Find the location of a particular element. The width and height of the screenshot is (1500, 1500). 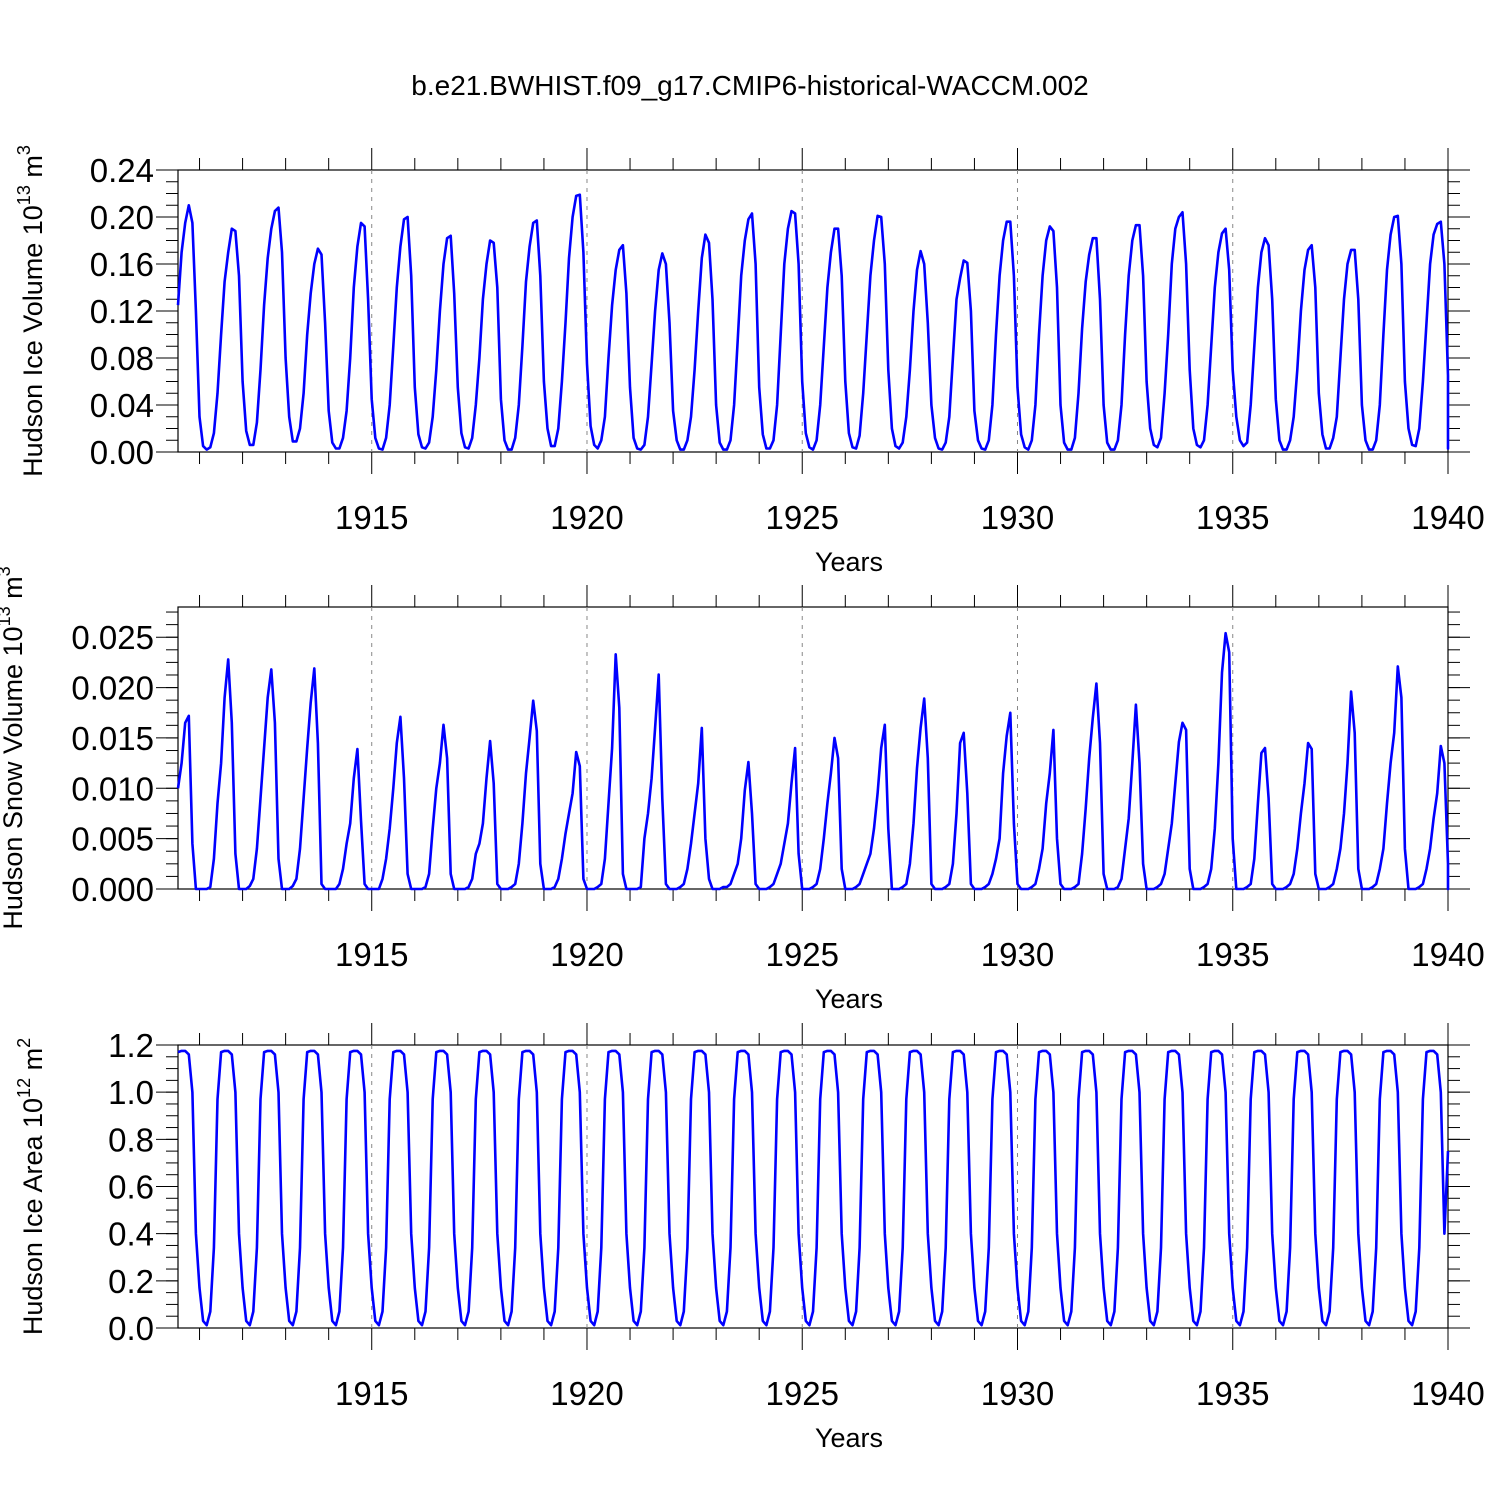

y-tick-label: 0.005 is located at coordinates (112, 839).